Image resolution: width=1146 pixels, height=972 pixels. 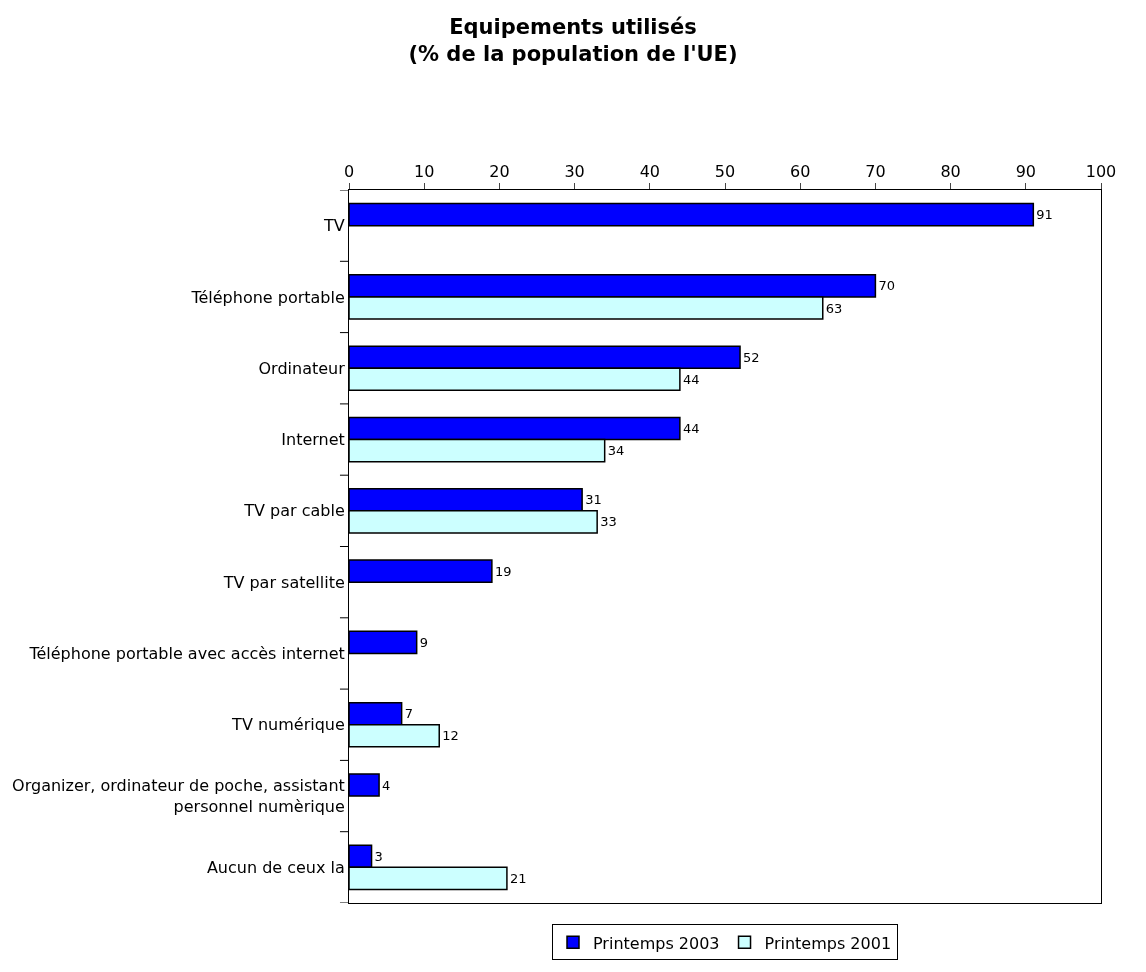 What do you see at coordinates (294, 511) in the screenshot?
I see `y-tick-label: TV par cable` at bounding box center [294, 511].